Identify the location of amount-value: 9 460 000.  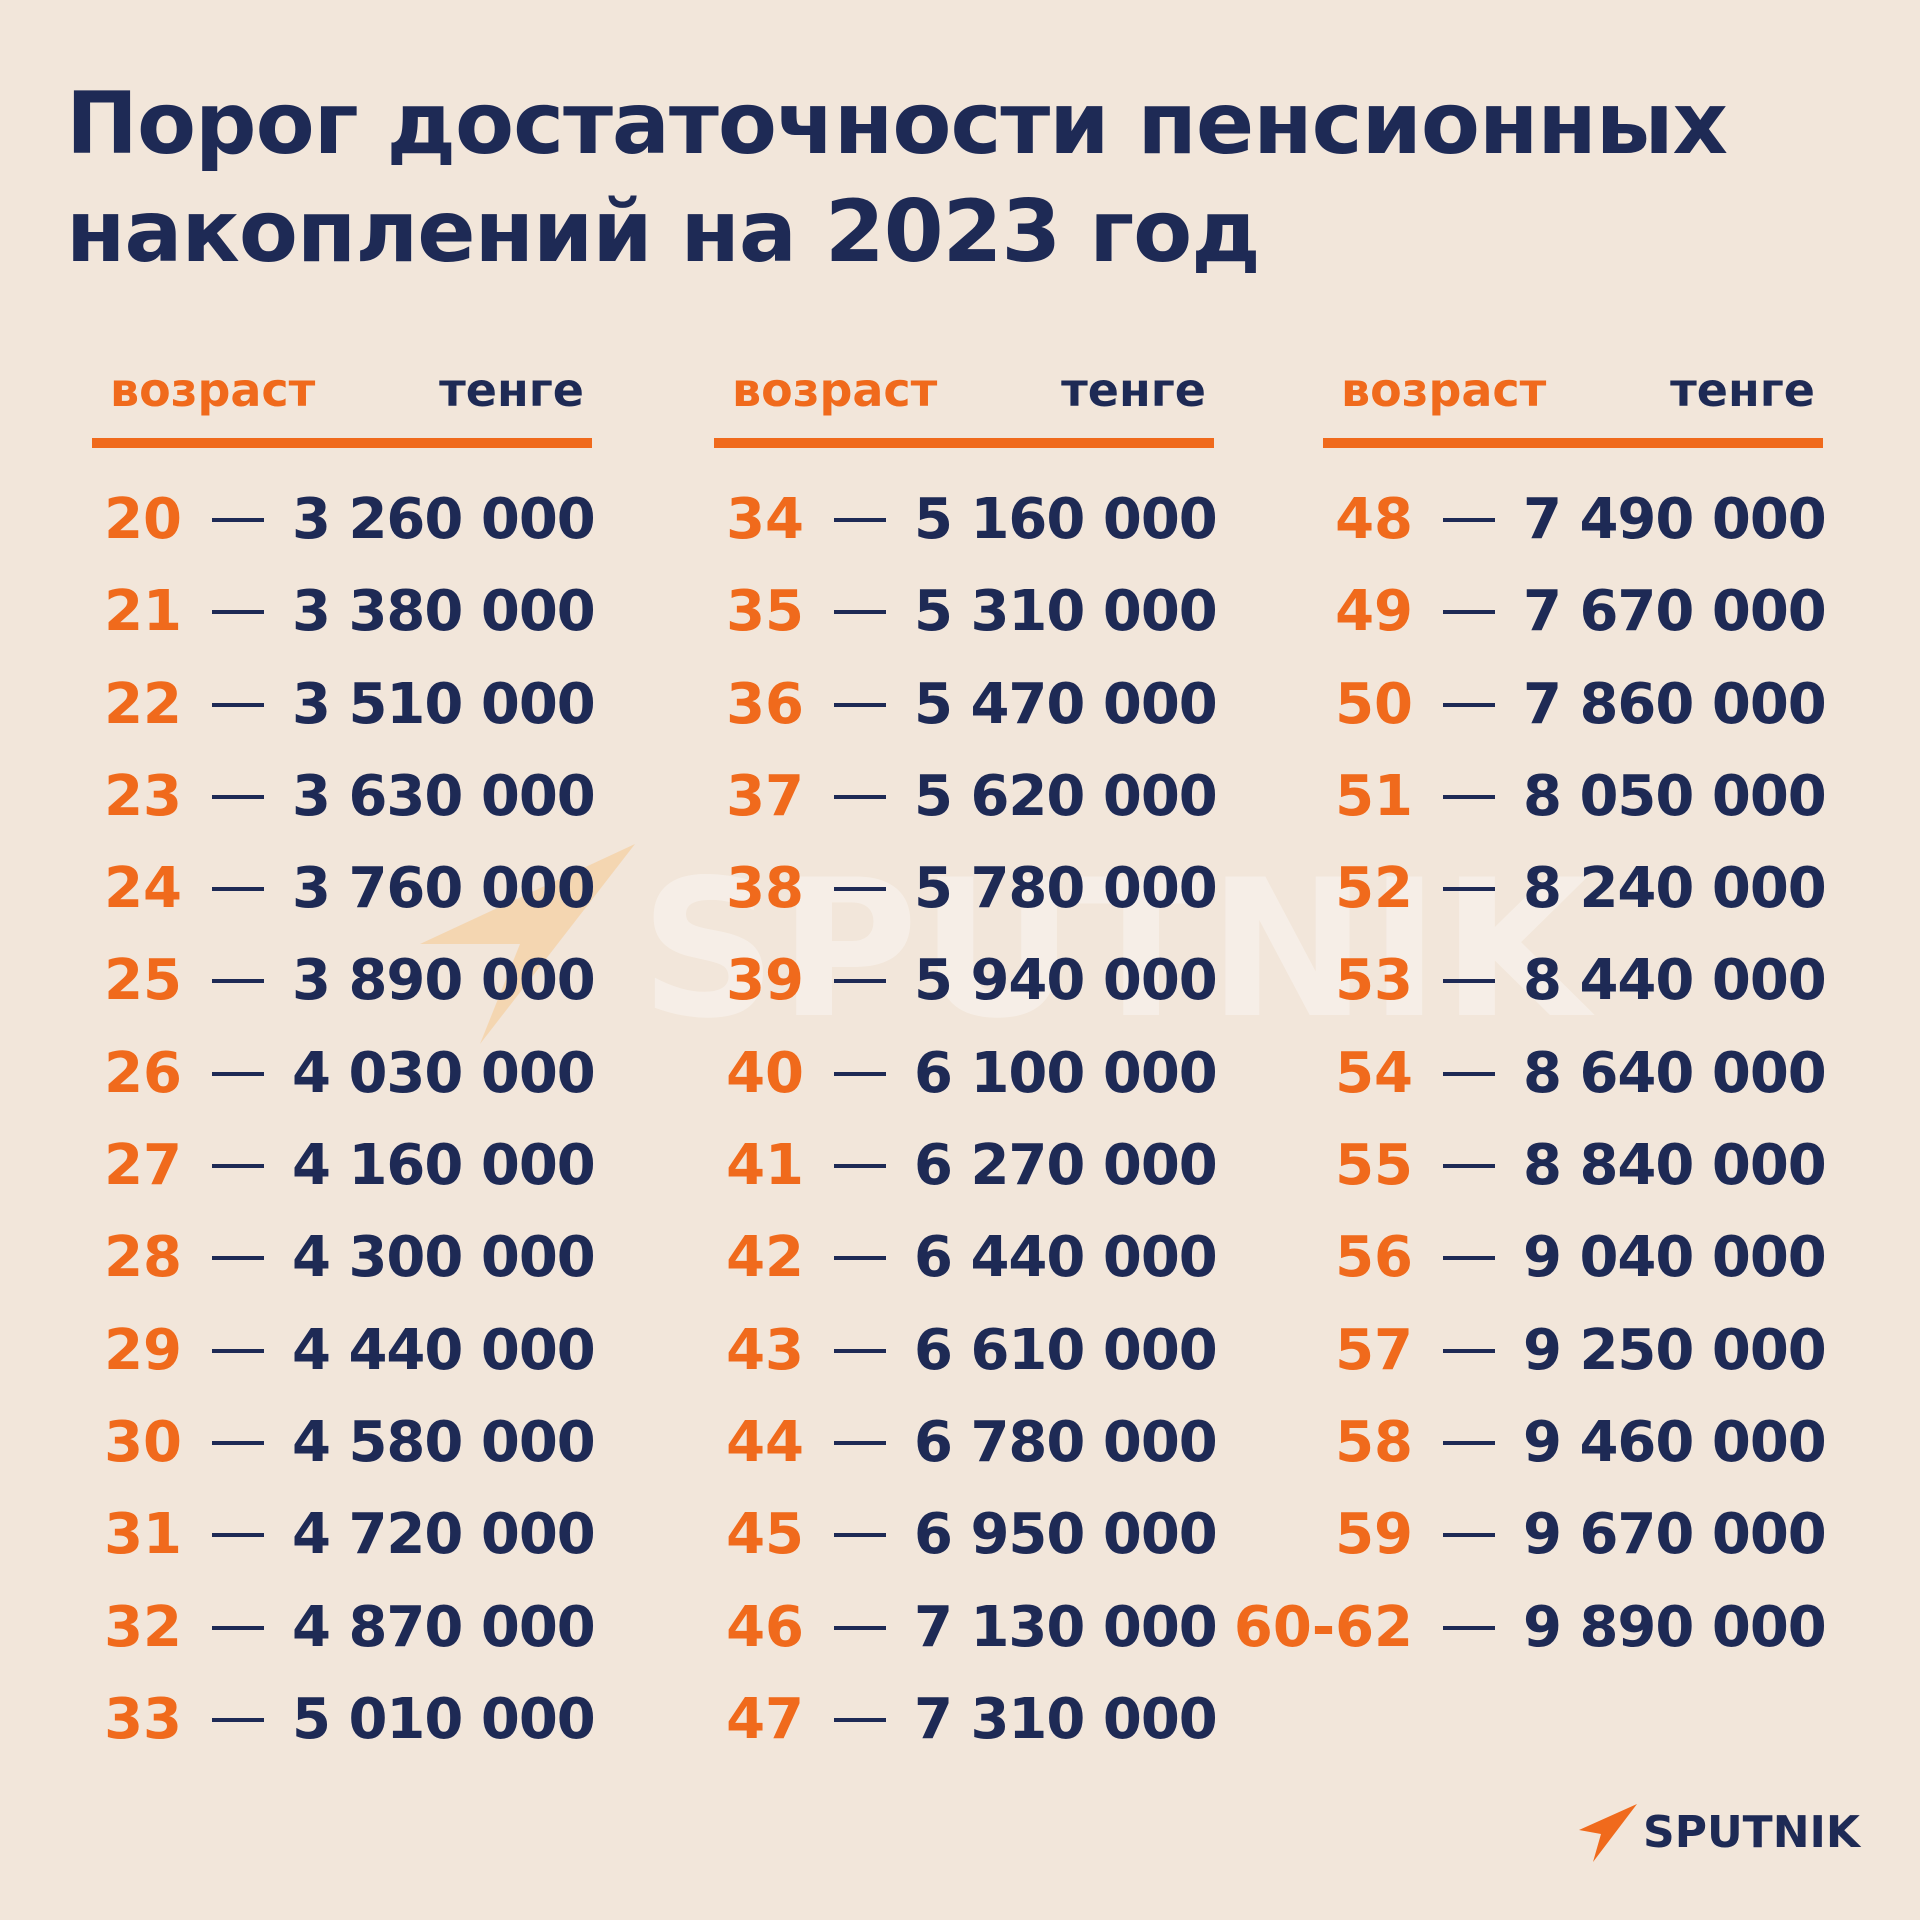
(1675, 1442).